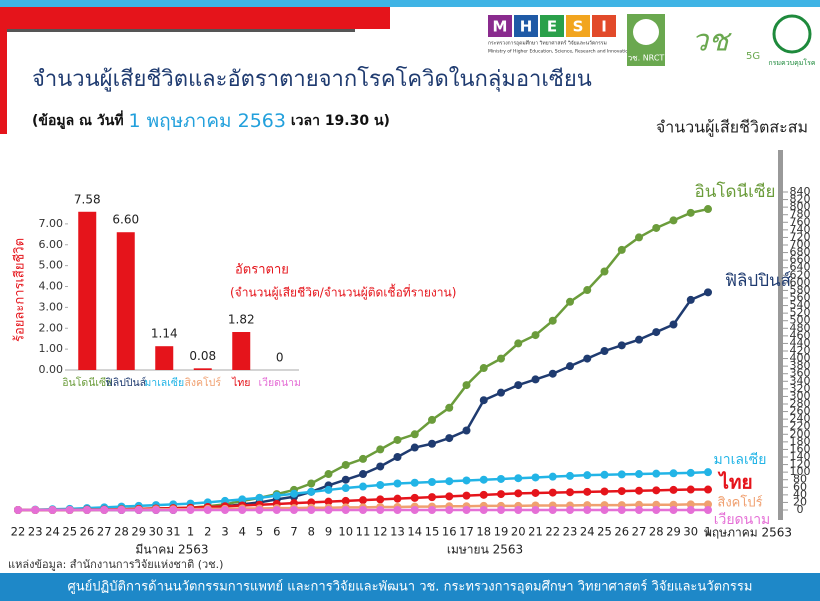 Image resolution: width=820 pixels, height=601 pixels. I want to click on y-axis-line, so click(780, 335).